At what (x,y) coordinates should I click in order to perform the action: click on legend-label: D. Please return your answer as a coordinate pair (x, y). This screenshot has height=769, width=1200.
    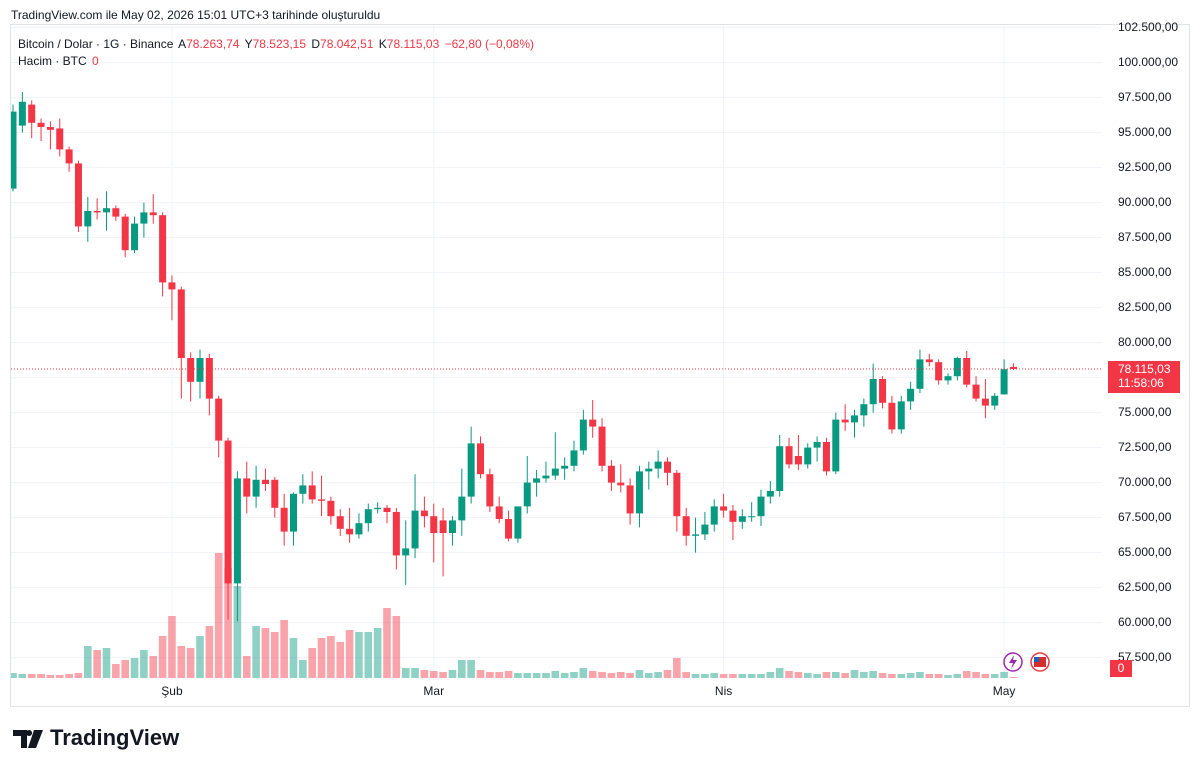
    Looking at the image, I should click on (315, 44).